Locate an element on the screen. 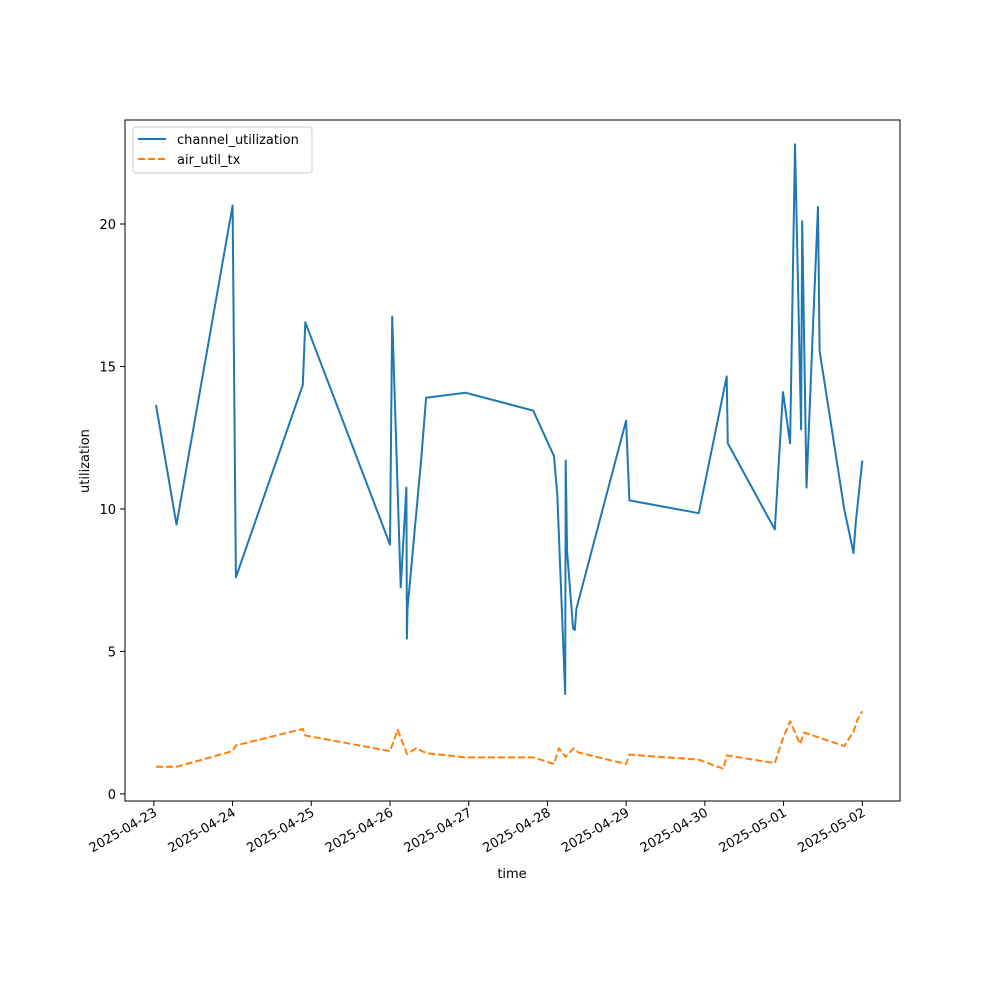 This screenshot has width=1000, height=1000. y-axis: 0 5 10 15 20 is located at coordinates (112, 510).